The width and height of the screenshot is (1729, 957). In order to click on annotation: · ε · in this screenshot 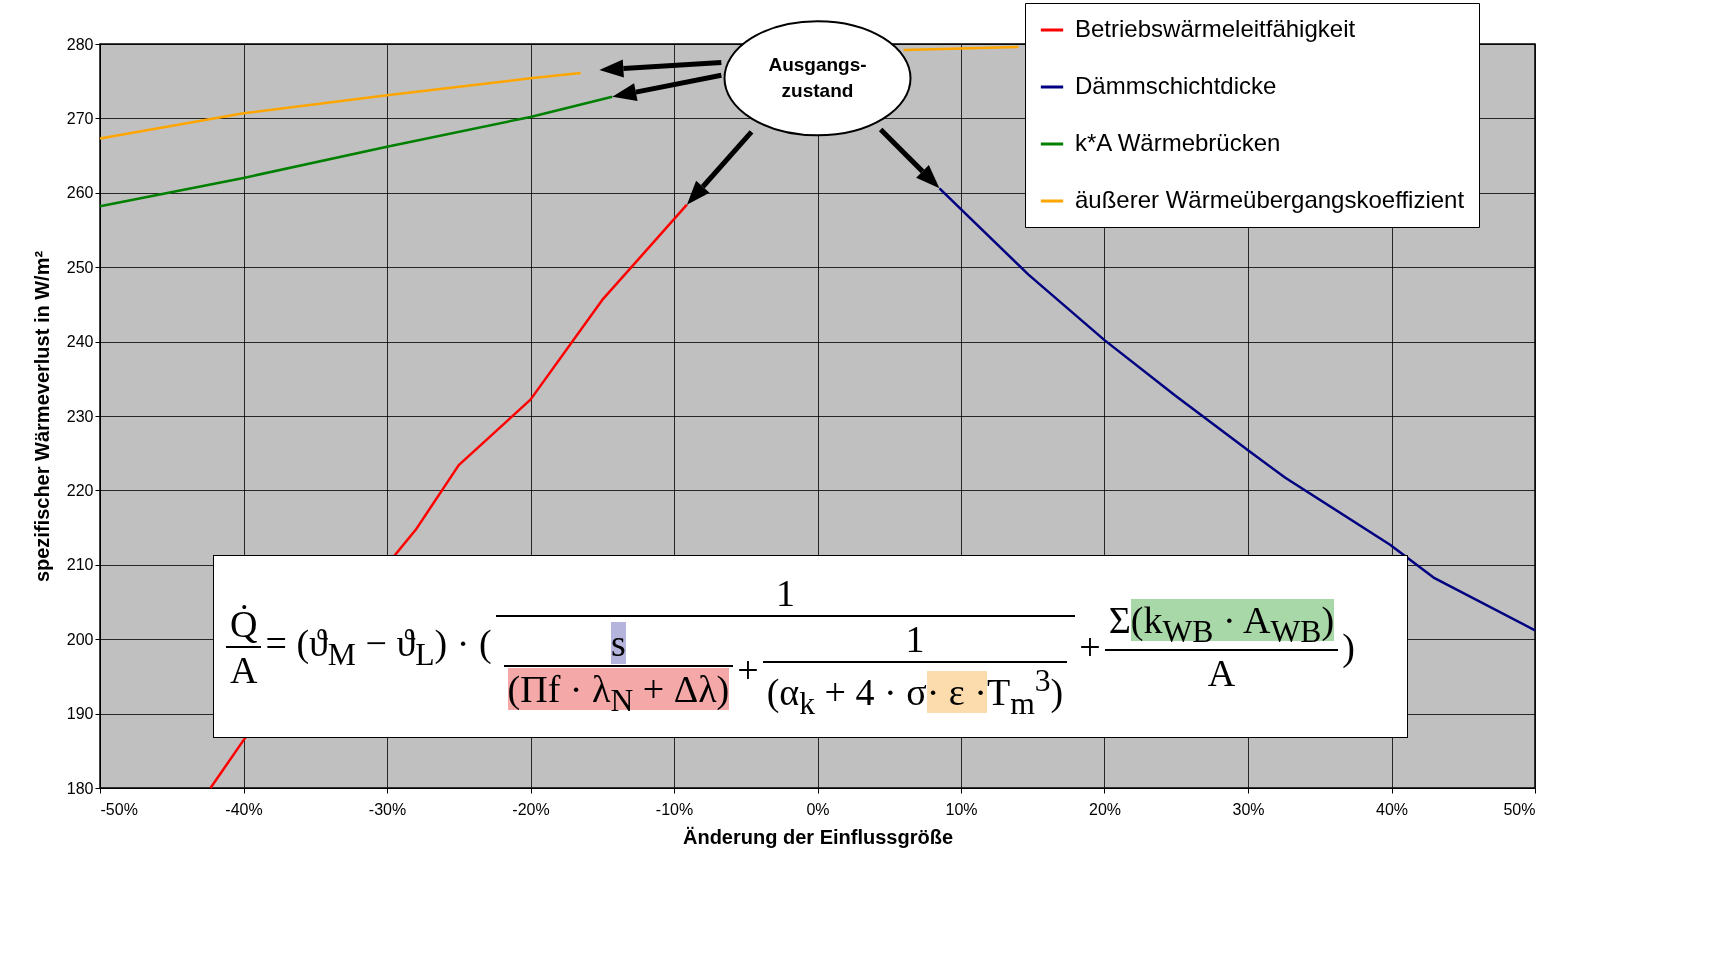, I will do `click(956, 692)`.